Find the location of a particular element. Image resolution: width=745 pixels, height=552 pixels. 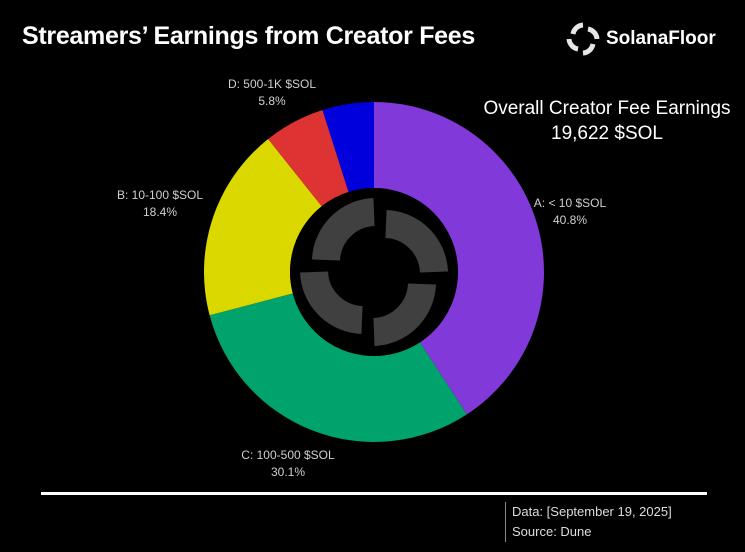

label-d: D: 500-1K $SOL 5.8% is located at coordinates (272, 93).